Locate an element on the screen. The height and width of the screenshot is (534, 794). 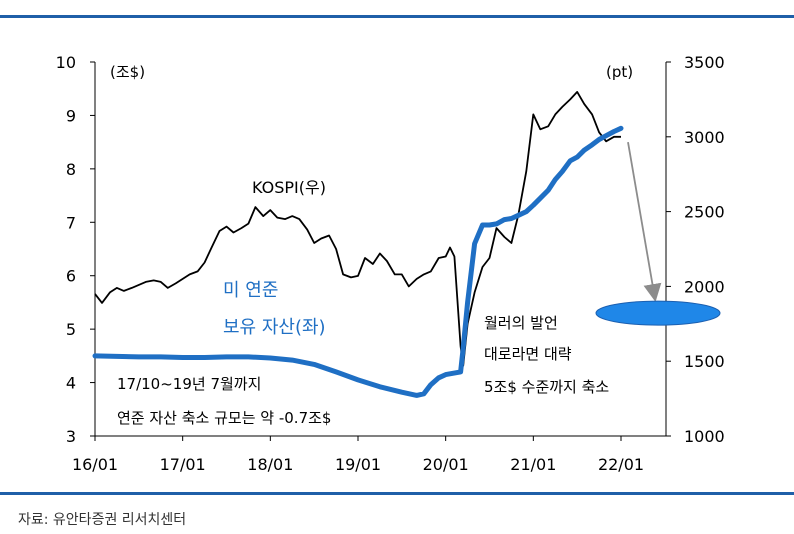
x-tick-label: 18/01 is located at coordinates (270, 464).